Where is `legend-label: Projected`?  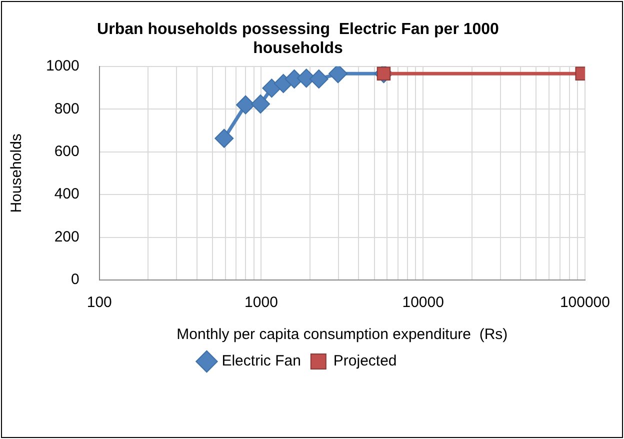
legend-label: Projected is located at coordinates (365, 361).